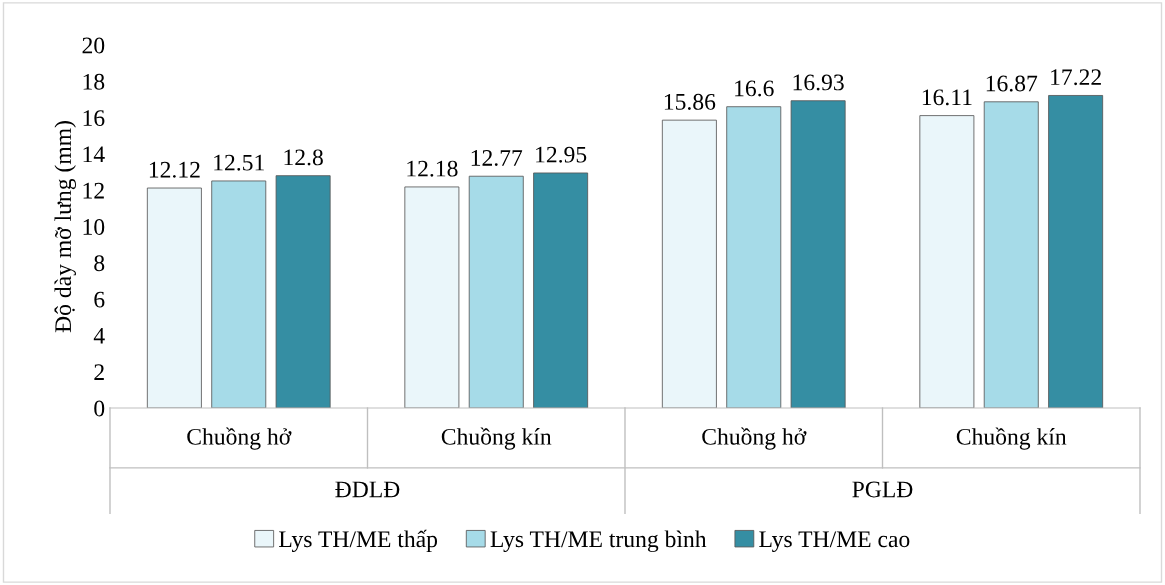 This screenshot has height=585, width=1165. What do you see at coordinates (1012, 83) in the screenshot?
I see `data-label: 16.87` at bounding box center [1012, 83].